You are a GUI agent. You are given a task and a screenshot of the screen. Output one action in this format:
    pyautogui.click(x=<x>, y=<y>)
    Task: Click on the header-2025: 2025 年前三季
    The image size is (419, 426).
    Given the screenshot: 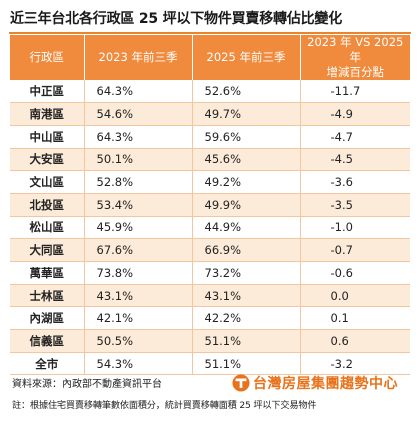 What is the action you would take?
    pyautogui.click(x=246, y=57)
    